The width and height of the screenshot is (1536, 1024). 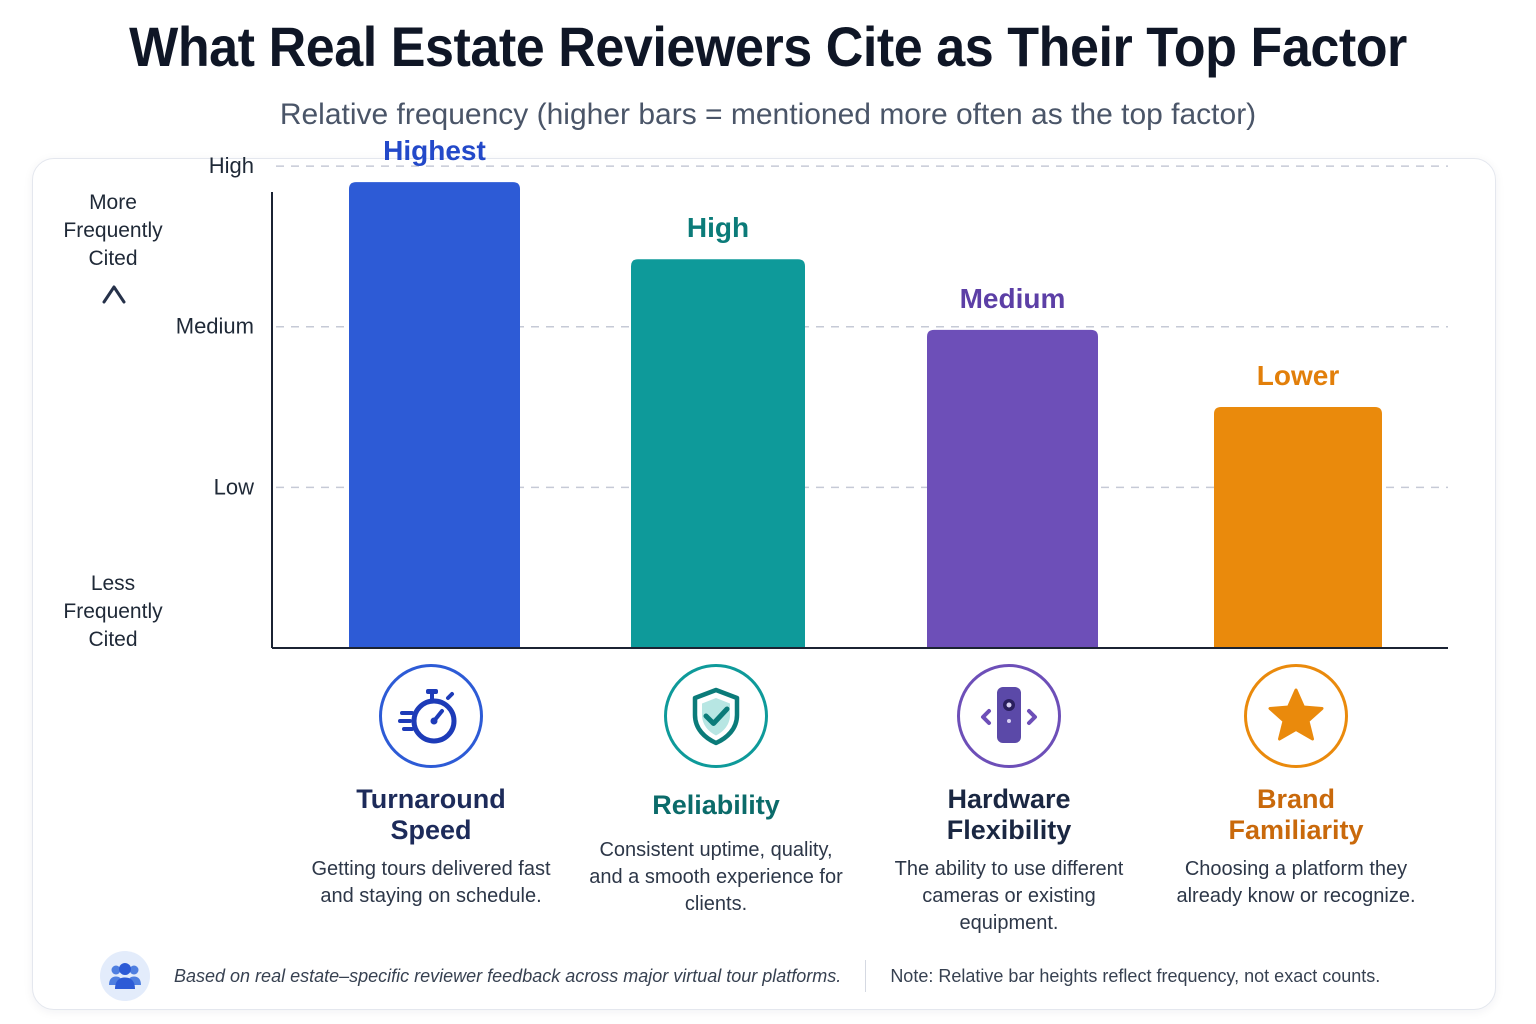 I want to click on stopwatch-icon, so click(x=427, y=716).